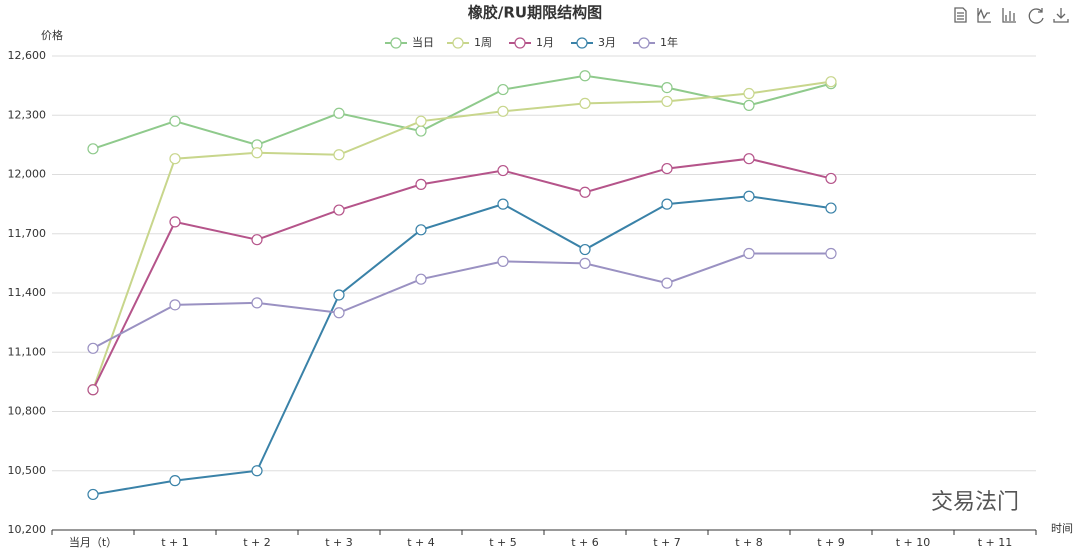 The image size is (1080, 551). I want to click on toolbox, so click(1011, 15).